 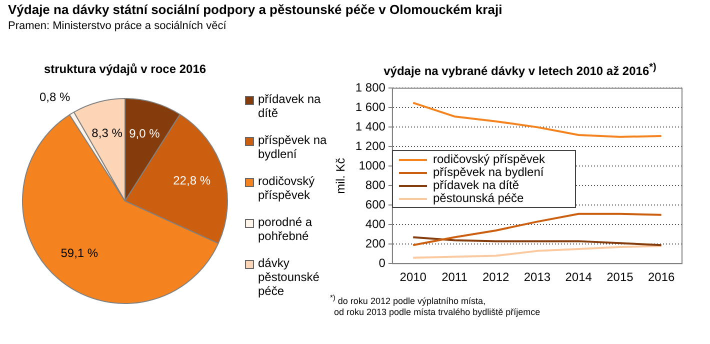 What do you see at coordinates (375, 223) in the screenshot?
I see `y-tick-label: 400` at bounding box center [375, 223].